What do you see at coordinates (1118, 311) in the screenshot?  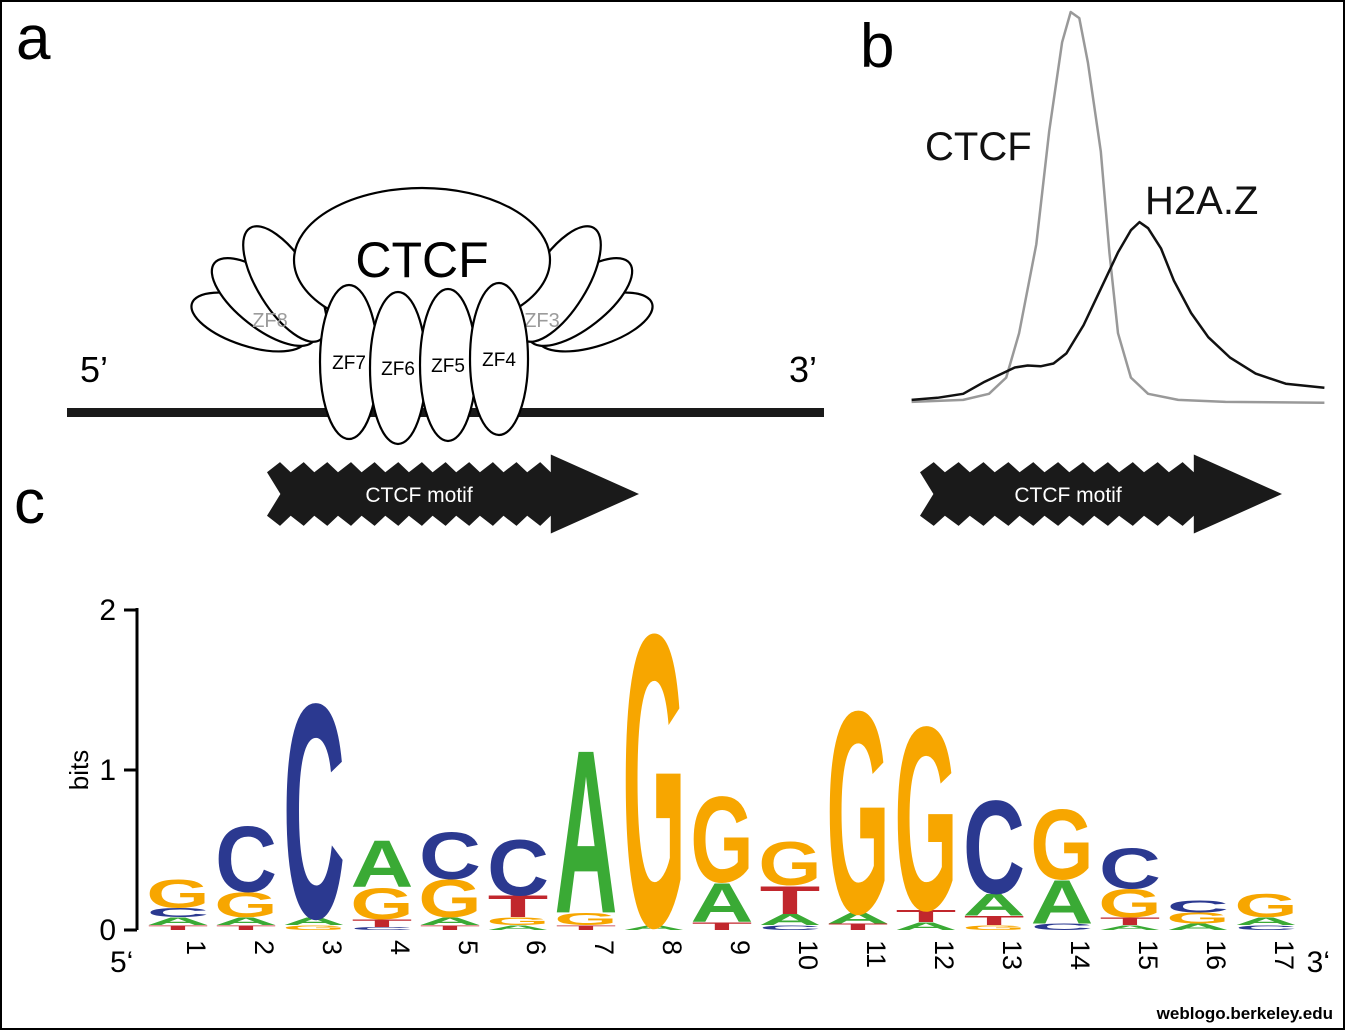 I see `series-line-H2A.Z` at bounding box center [1118, 311].